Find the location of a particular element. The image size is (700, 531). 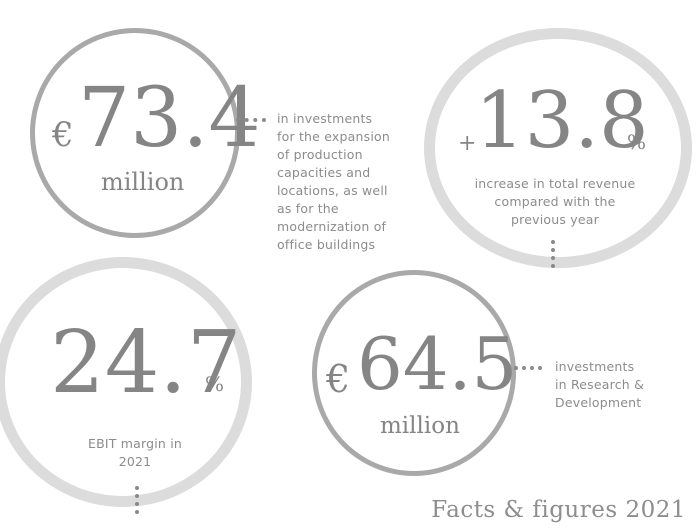

fact-circle-rnd is located at coordinates (414, 373).